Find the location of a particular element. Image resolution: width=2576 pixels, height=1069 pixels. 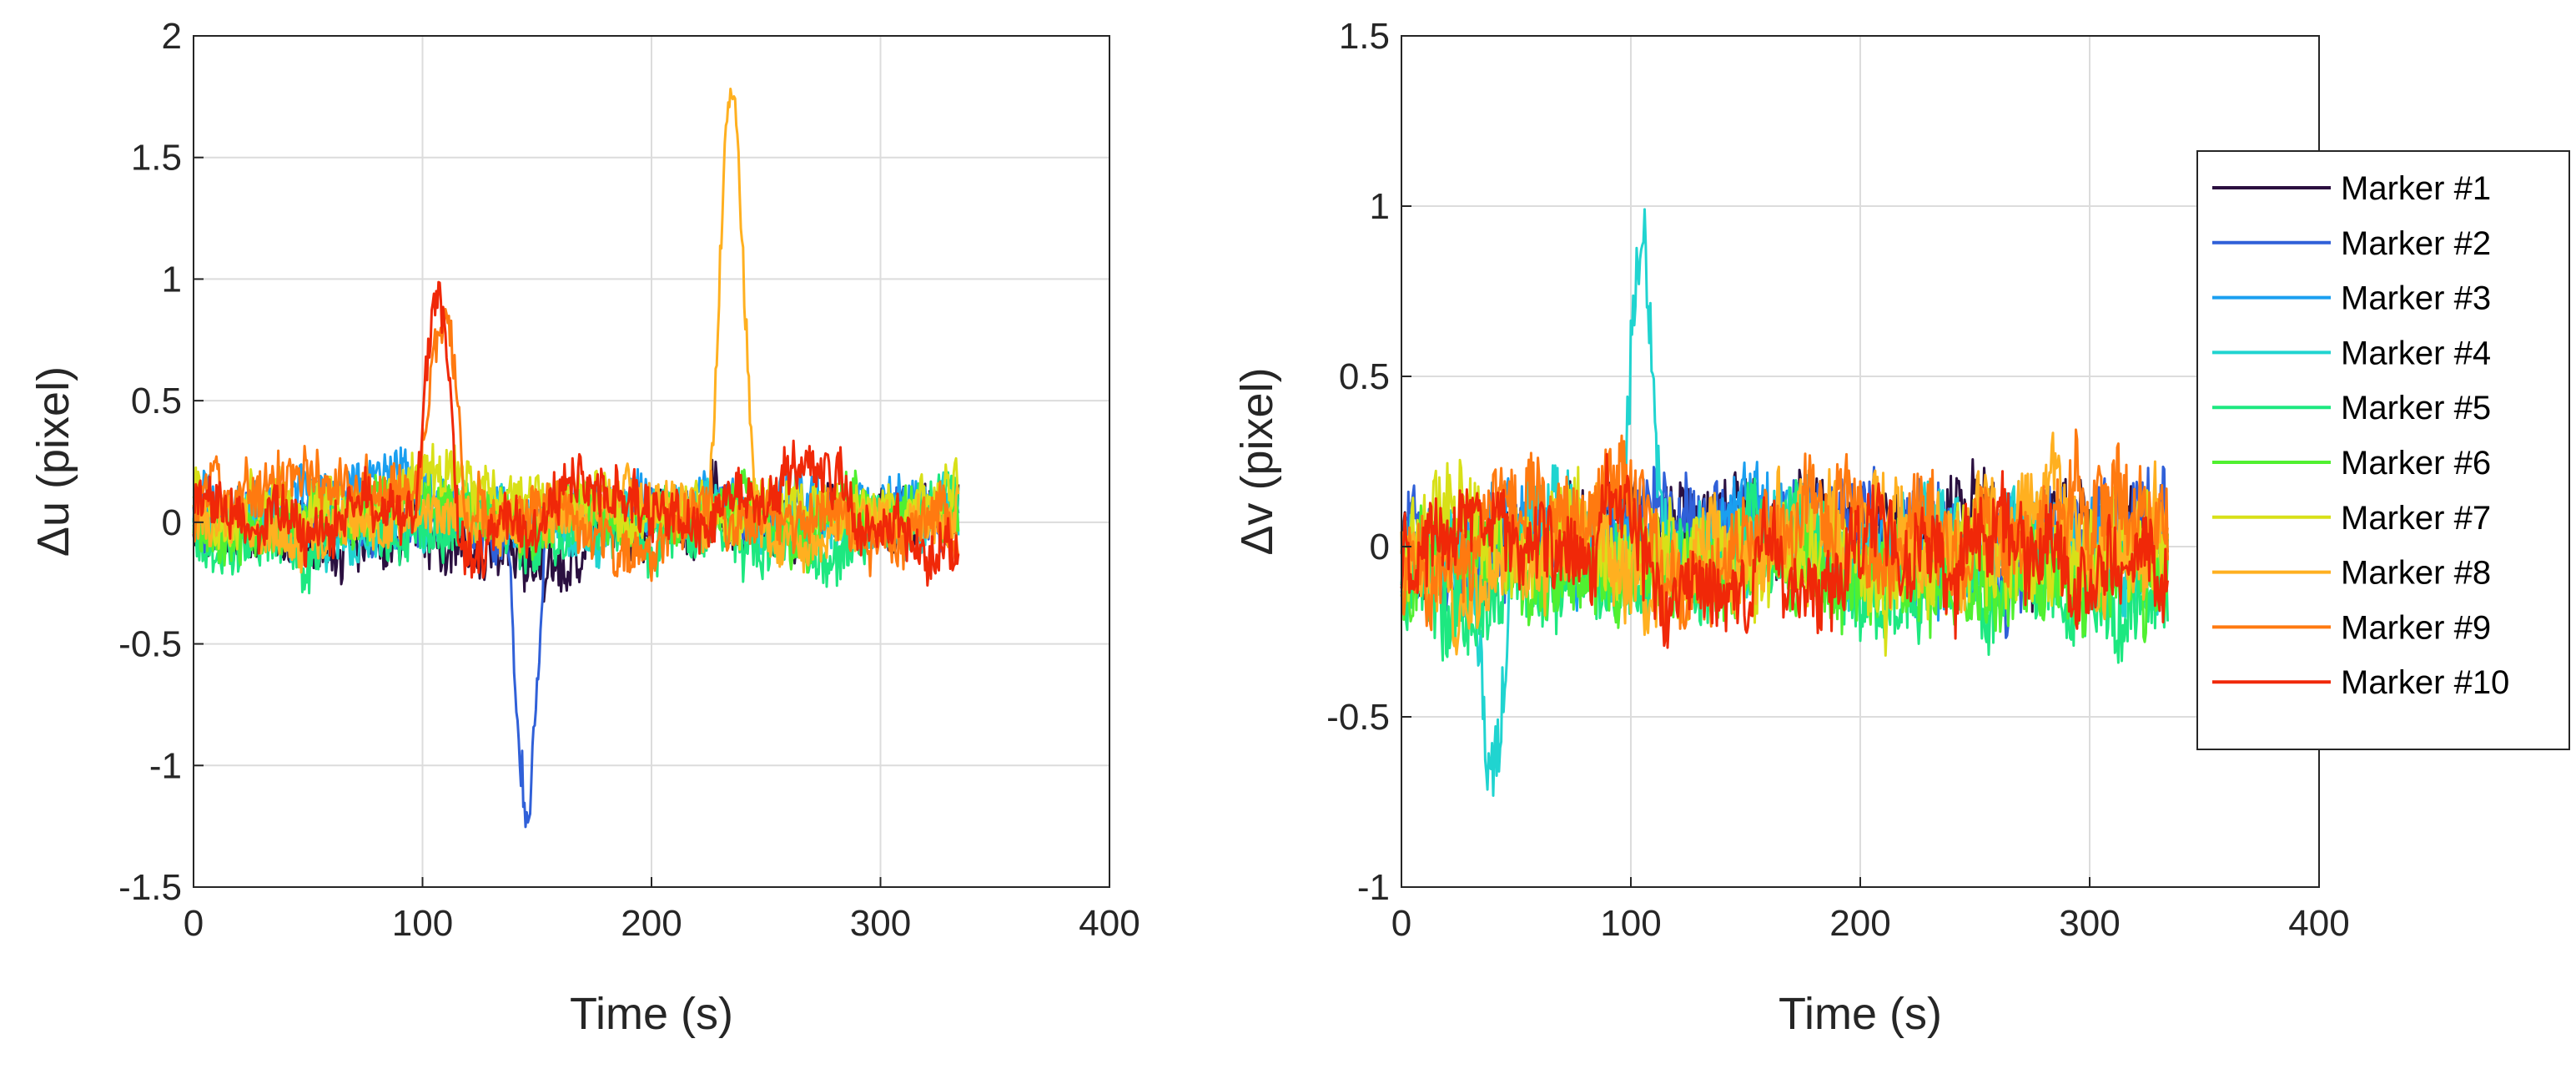

dv-x-tick-label: 400 is located at coordinates (2318, 924).